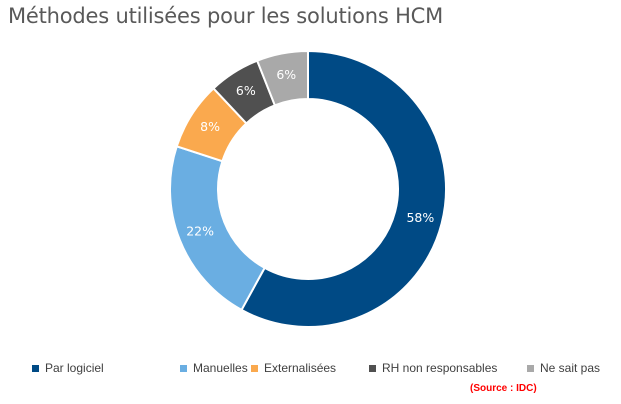  What do you see at coordinates (74, 368) in the screenshot?
I see `legend-label: Par logiciel` at bounding box center [74, 368].